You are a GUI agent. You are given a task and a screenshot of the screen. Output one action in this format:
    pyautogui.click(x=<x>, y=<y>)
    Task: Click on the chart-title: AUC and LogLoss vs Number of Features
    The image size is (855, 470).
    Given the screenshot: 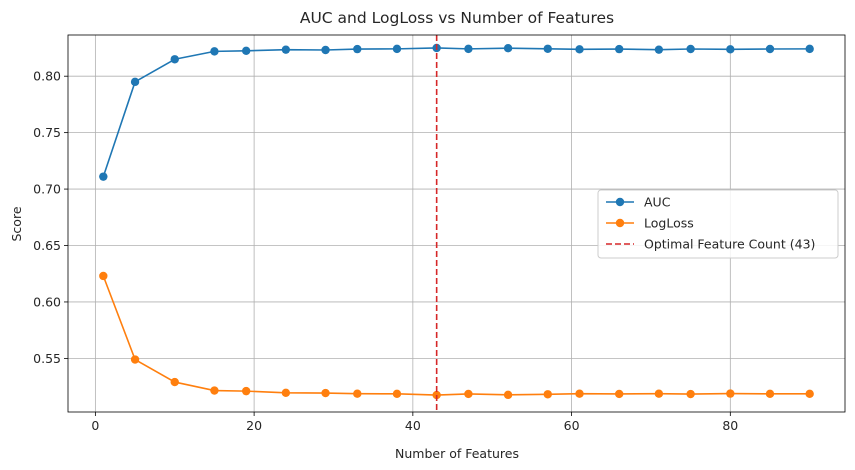 What is the action you would take?
    pyautogui.click(x=457, y=18)
    